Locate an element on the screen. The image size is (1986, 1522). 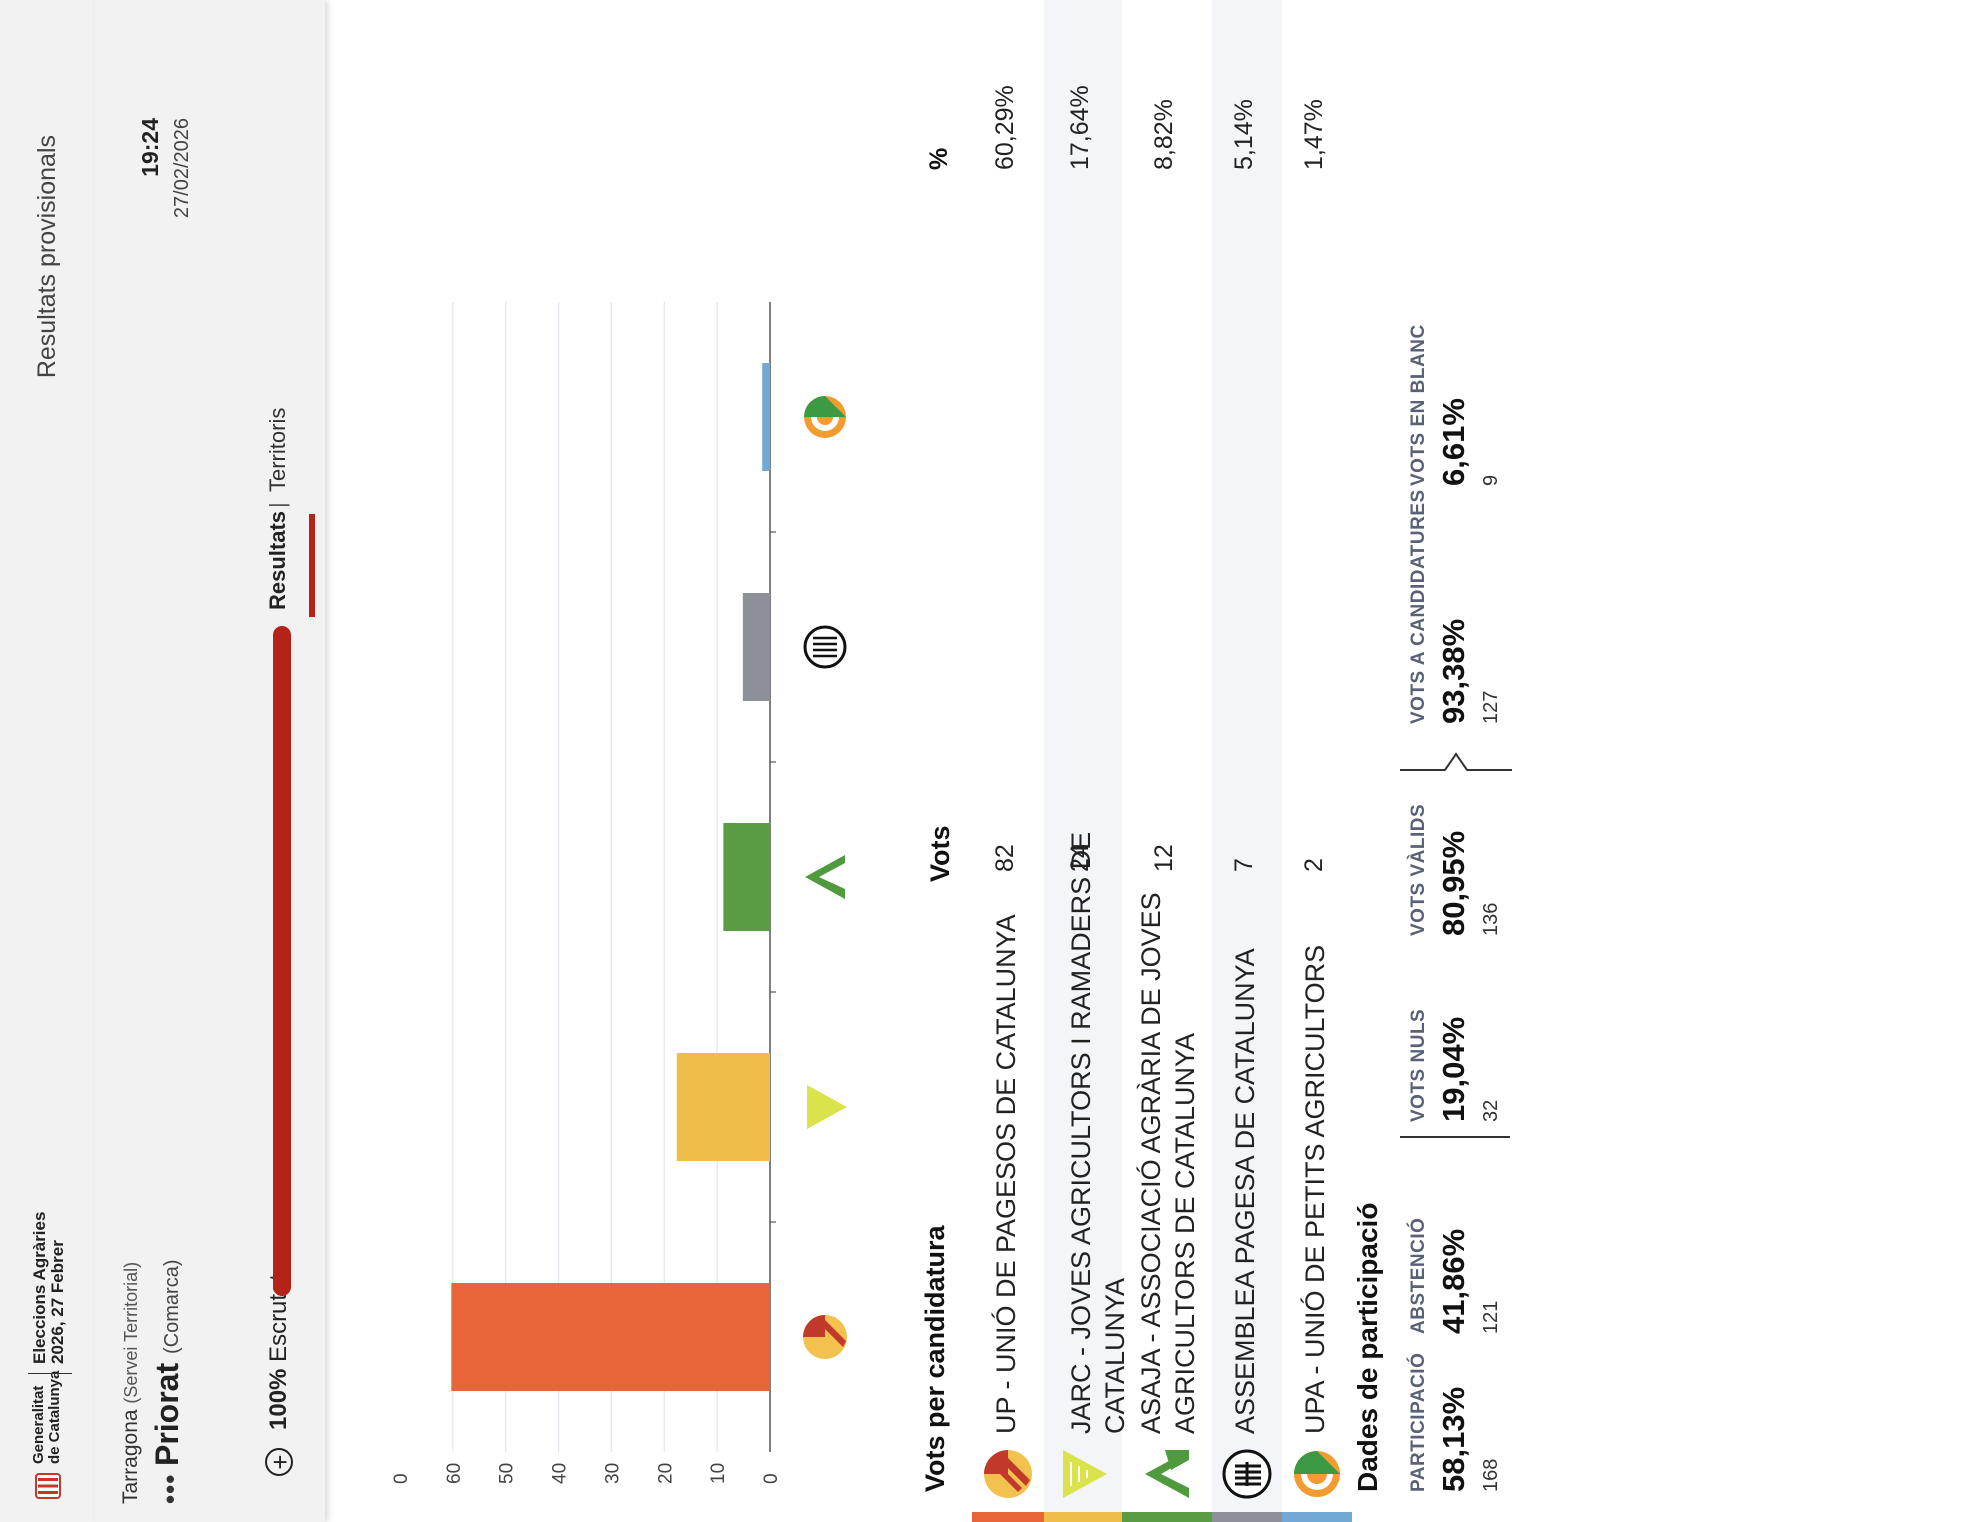
stat-percent: 41,86% is located at coordinates (1453, 1281).